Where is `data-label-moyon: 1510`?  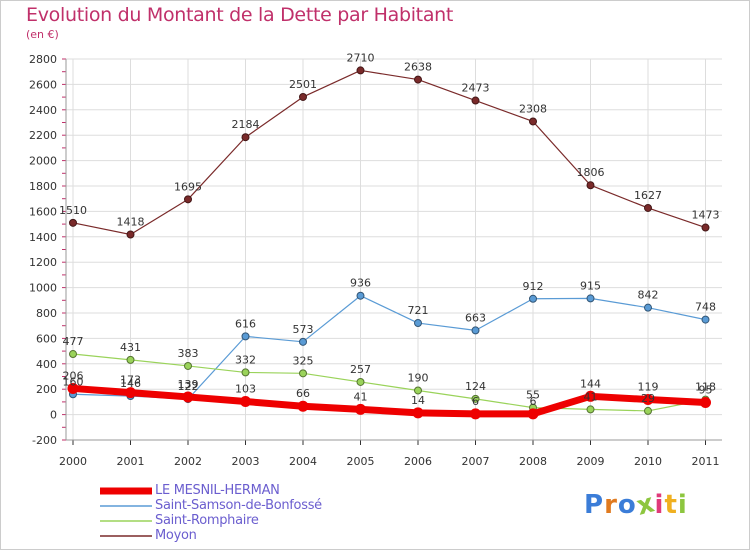 data-label-moyon: 1510 is located at coordinates (73, 210).